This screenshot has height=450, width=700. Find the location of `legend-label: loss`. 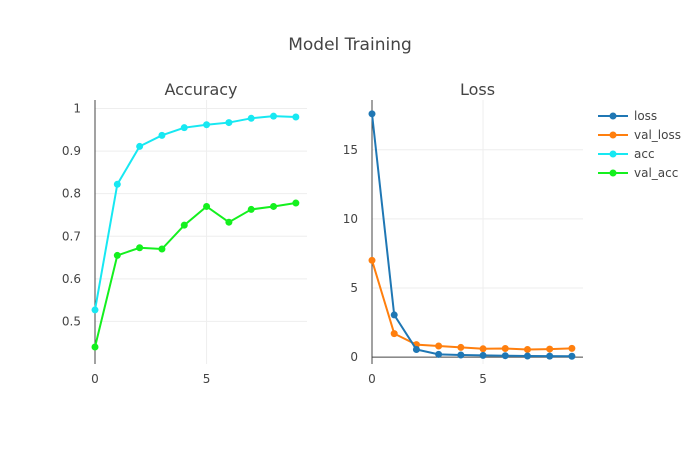

legend-label: loss is located at coordinates (645, 116).